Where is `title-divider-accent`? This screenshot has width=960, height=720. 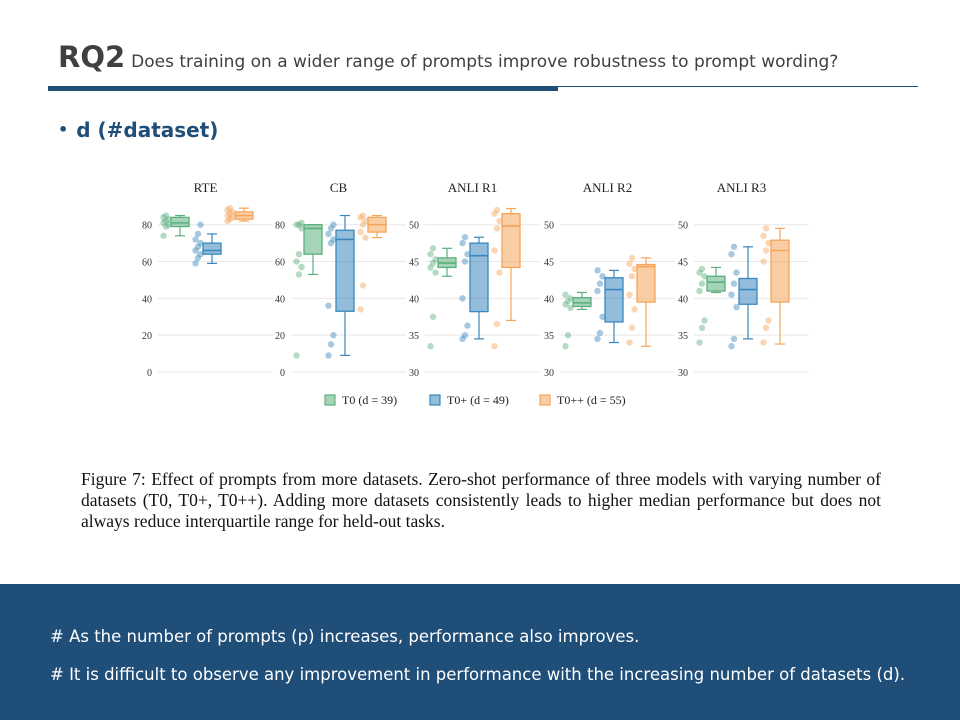
title-divider-accent is located at coordinates (303, 88).